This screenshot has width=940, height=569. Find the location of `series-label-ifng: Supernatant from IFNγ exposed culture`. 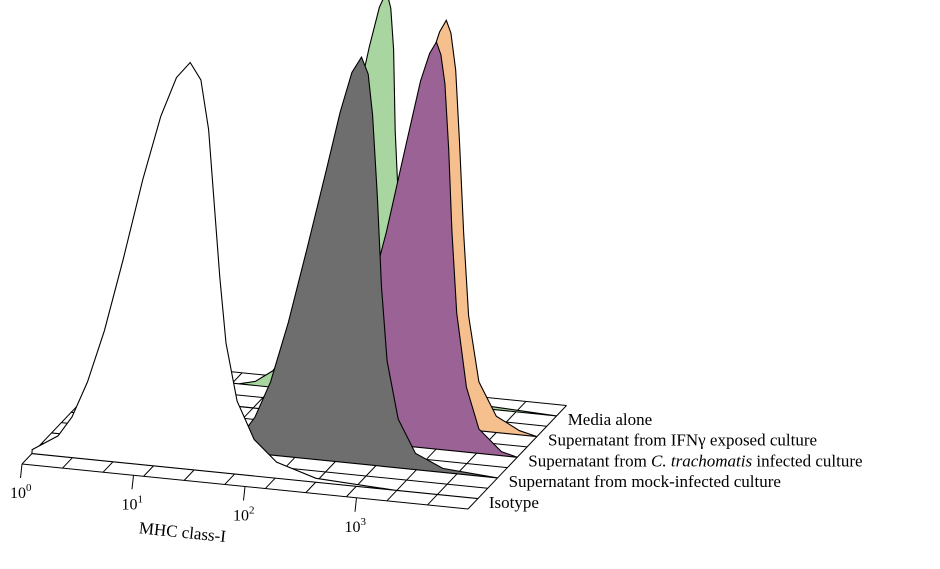

series-label-ifng: Supernatant from IFNγ exposed culture is located at coordinates (682, 440).